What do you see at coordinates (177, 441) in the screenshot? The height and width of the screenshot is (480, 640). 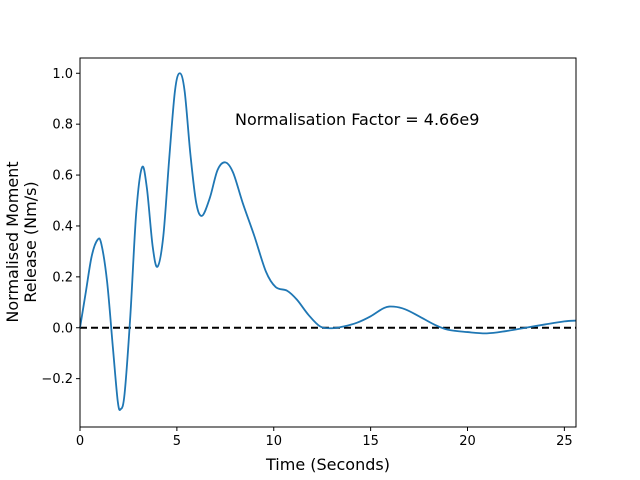 I see `x-tick-label: 5` at bounding box center [177, 441].